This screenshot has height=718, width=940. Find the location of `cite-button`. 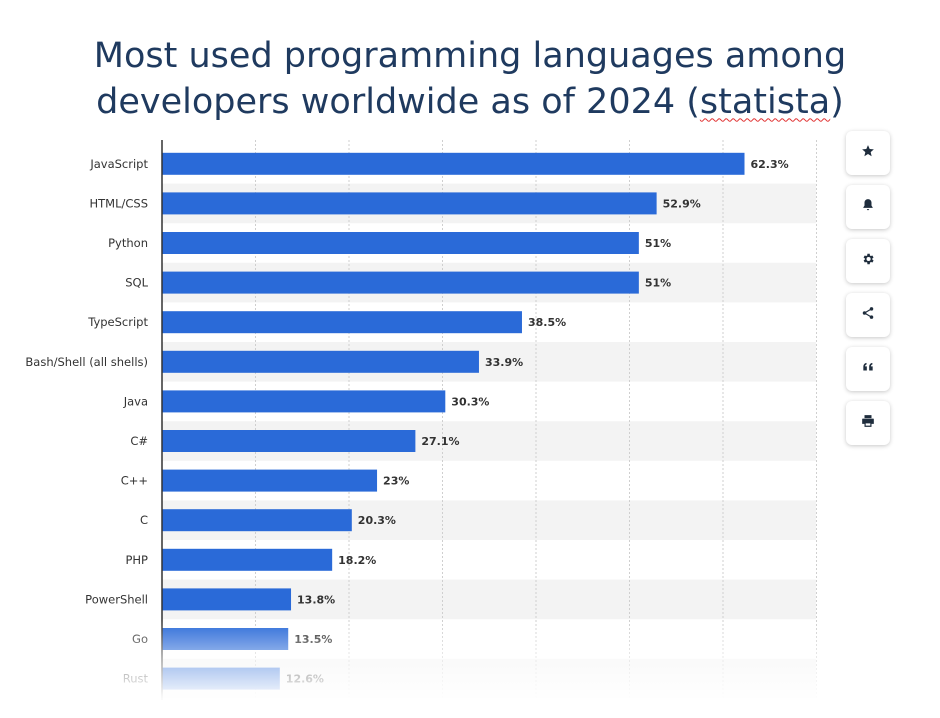

cite-button is located at coordinates (868, 369).